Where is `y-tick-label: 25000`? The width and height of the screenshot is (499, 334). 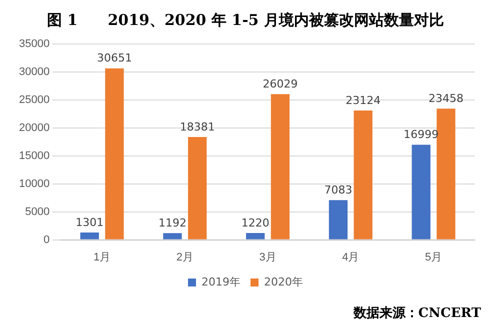 y-tick-label: 25000 is located at coordinates (34, 100).